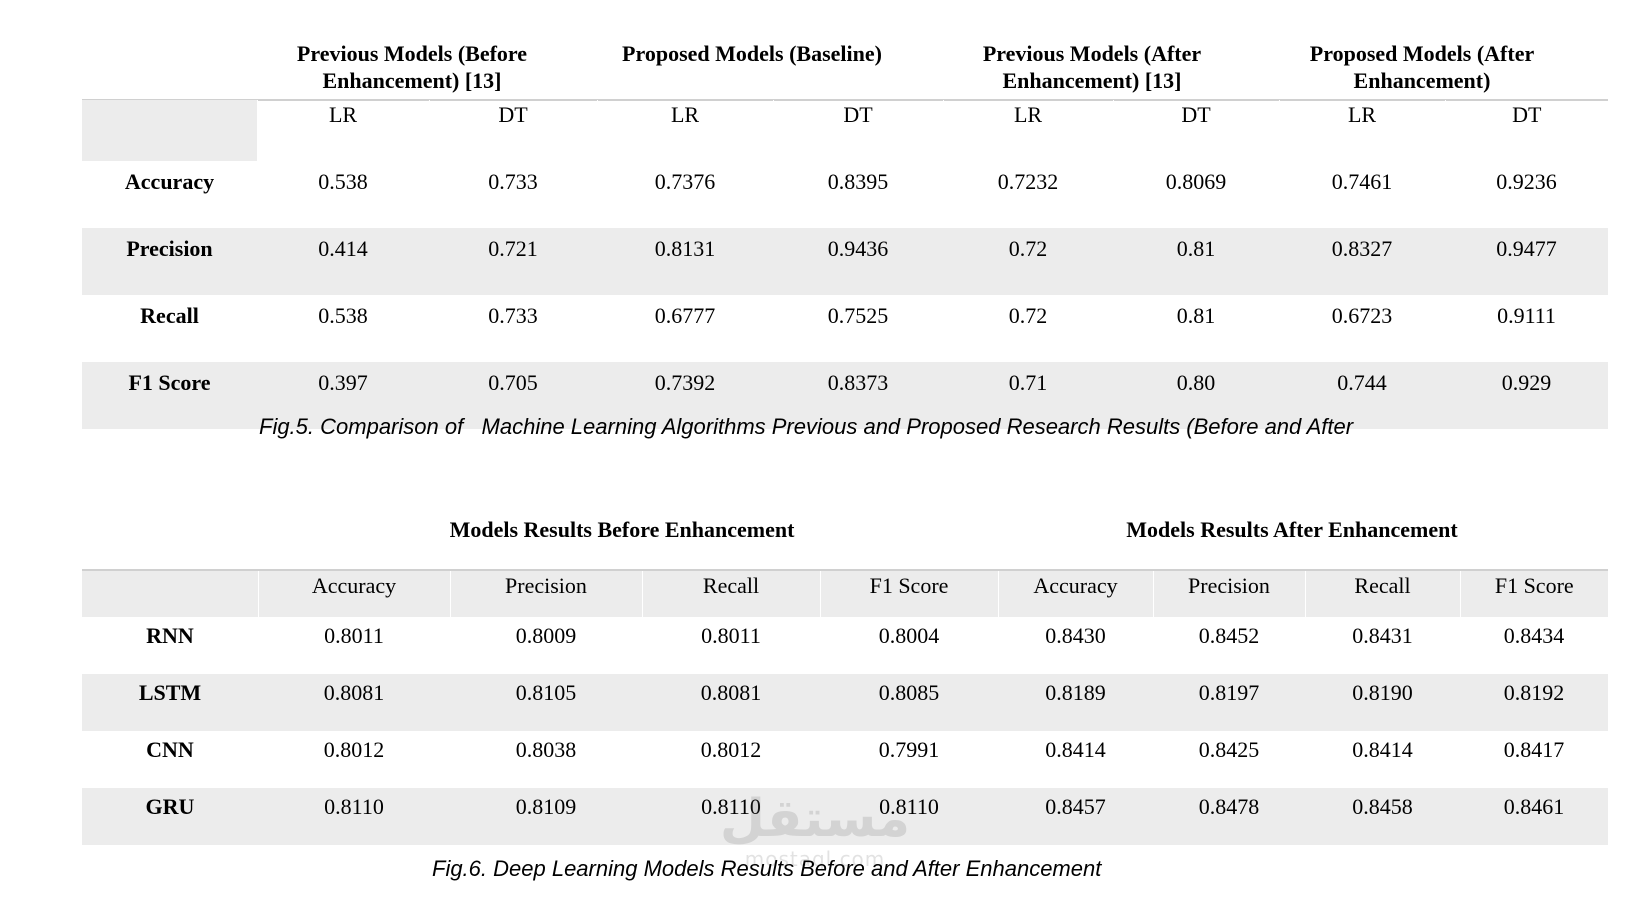  I want to click on table-cell: 0.8417, so click(1534, 749).